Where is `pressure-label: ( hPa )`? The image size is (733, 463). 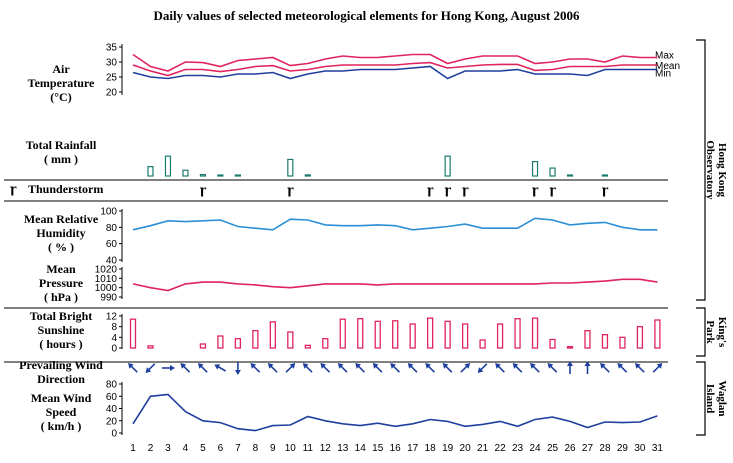
pressure-label: ( hPa ) is located at coordinates (61, 297).